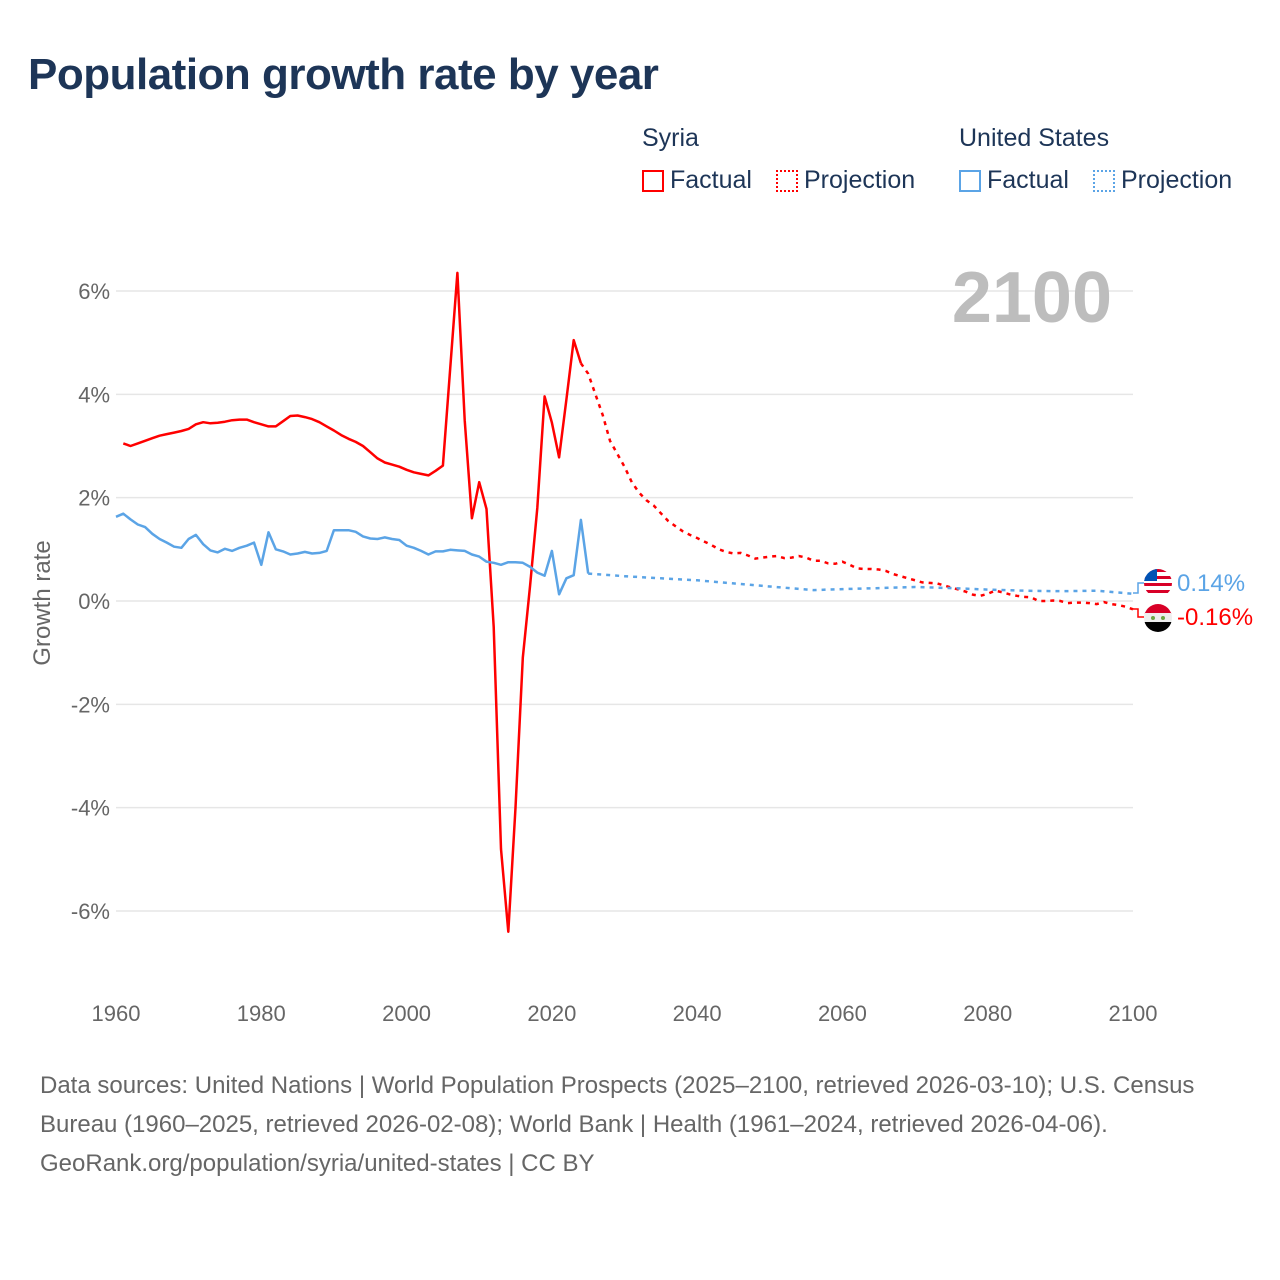 This screenshot has width=1280, height=1280. Describe the element at coordinates (551, 1013) in the screenshot. I see `x-tick-label: 2020` at that location.